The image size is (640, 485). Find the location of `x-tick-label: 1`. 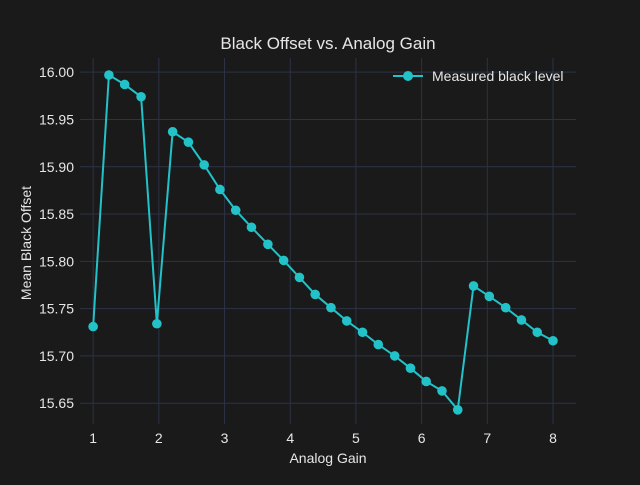

x-tick-label: 1 is located at coordinates (93, 438).